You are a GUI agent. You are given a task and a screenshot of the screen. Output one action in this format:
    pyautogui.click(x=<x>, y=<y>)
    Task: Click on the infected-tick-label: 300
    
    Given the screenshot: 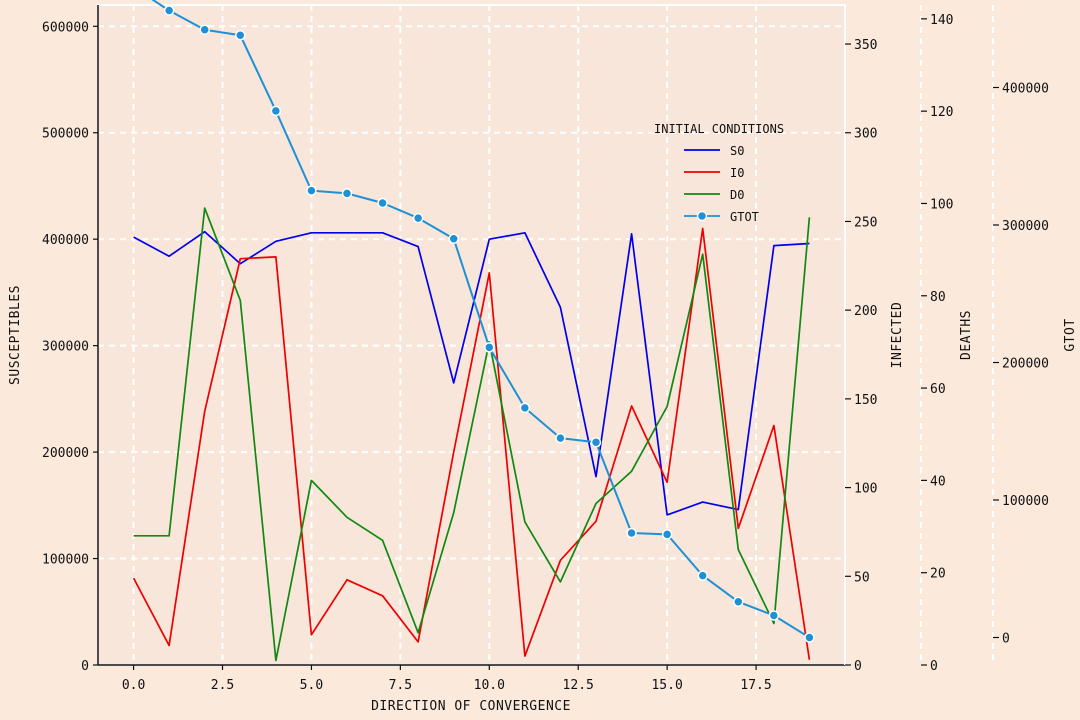 What is the action you would take?
    pyautogui.click(x=865, y=134)
    